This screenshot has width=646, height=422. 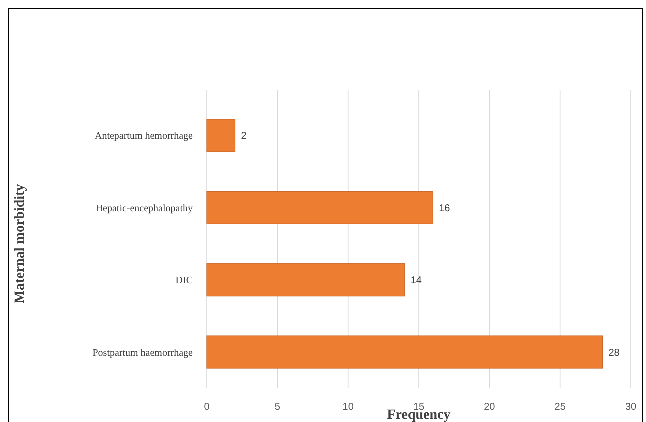 I want to click on x-tick-label: 25, so click(x=560, y=407).